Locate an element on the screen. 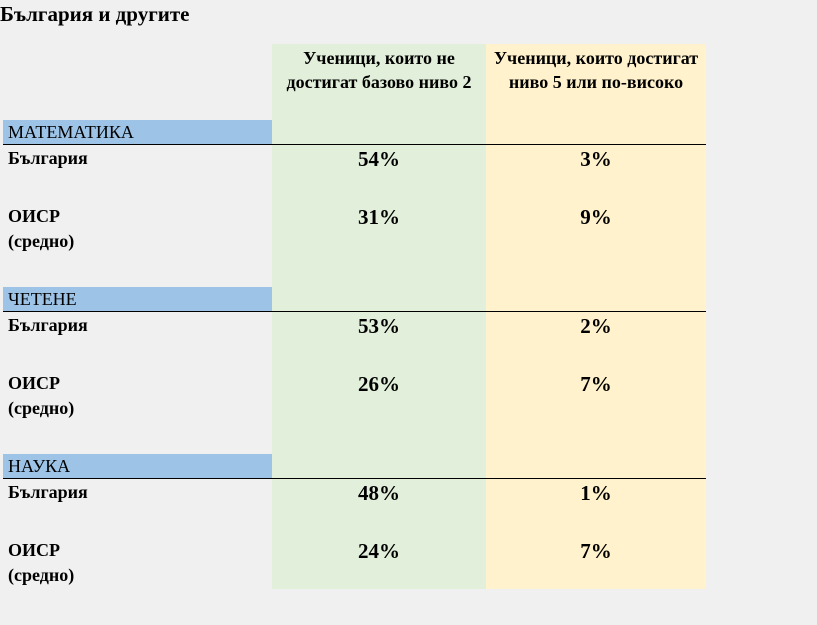  cell-value: 3% is located at coordinates (596, 159).